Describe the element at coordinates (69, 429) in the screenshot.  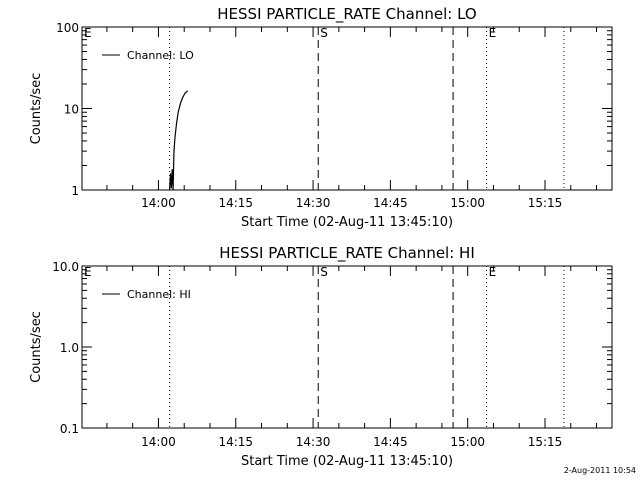
I see `panel2-y-tick-label: 0.1` at that location.